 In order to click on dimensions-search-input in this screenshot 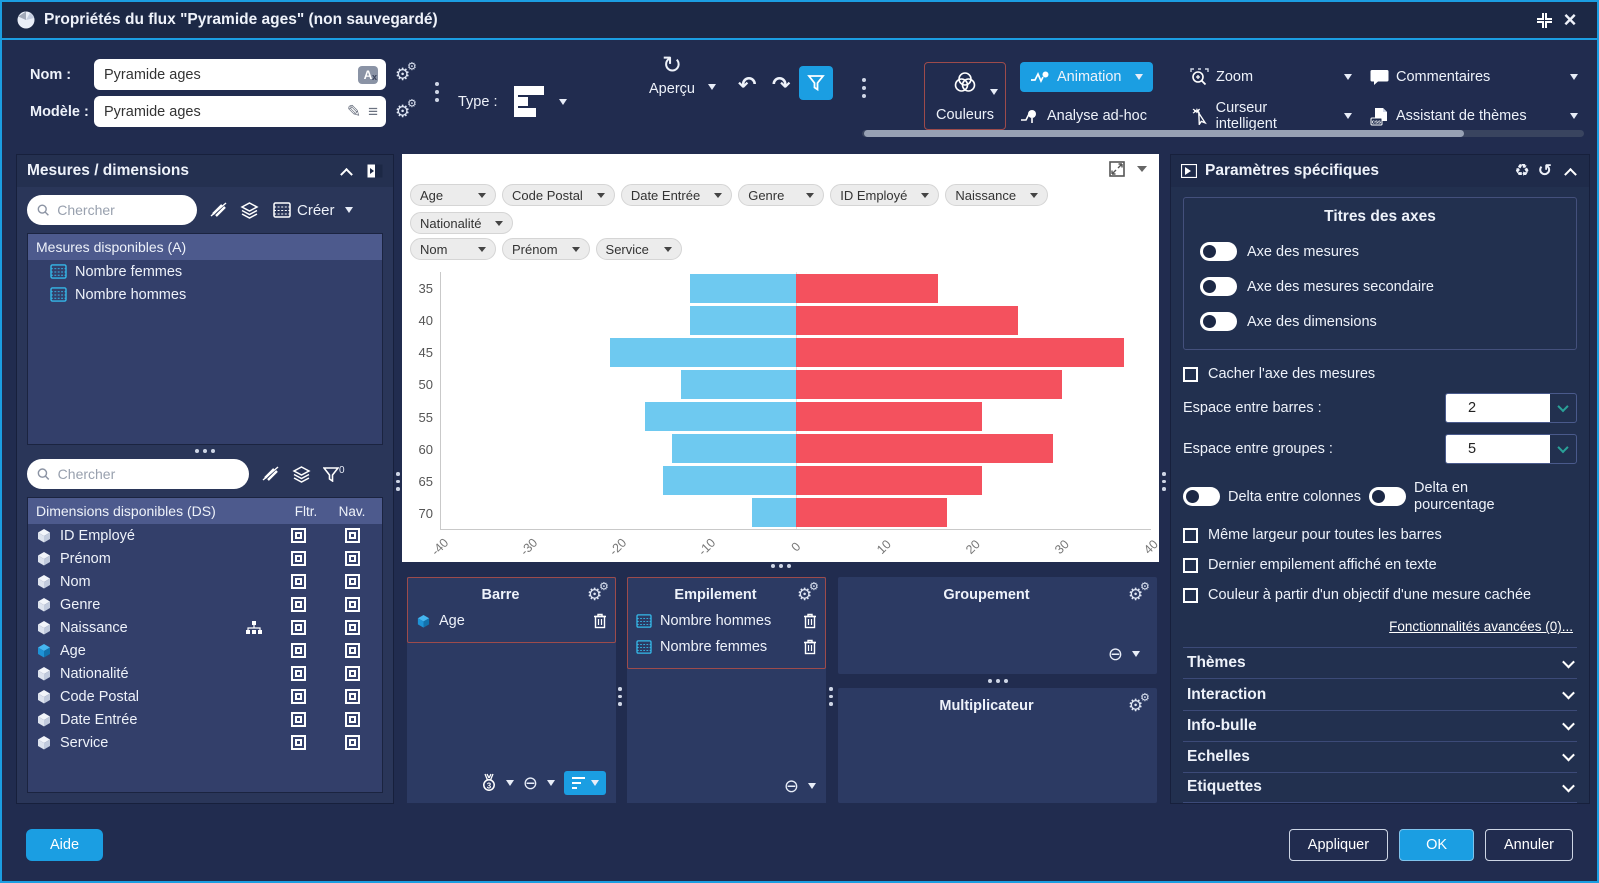, I will do `click(147, 474)`.